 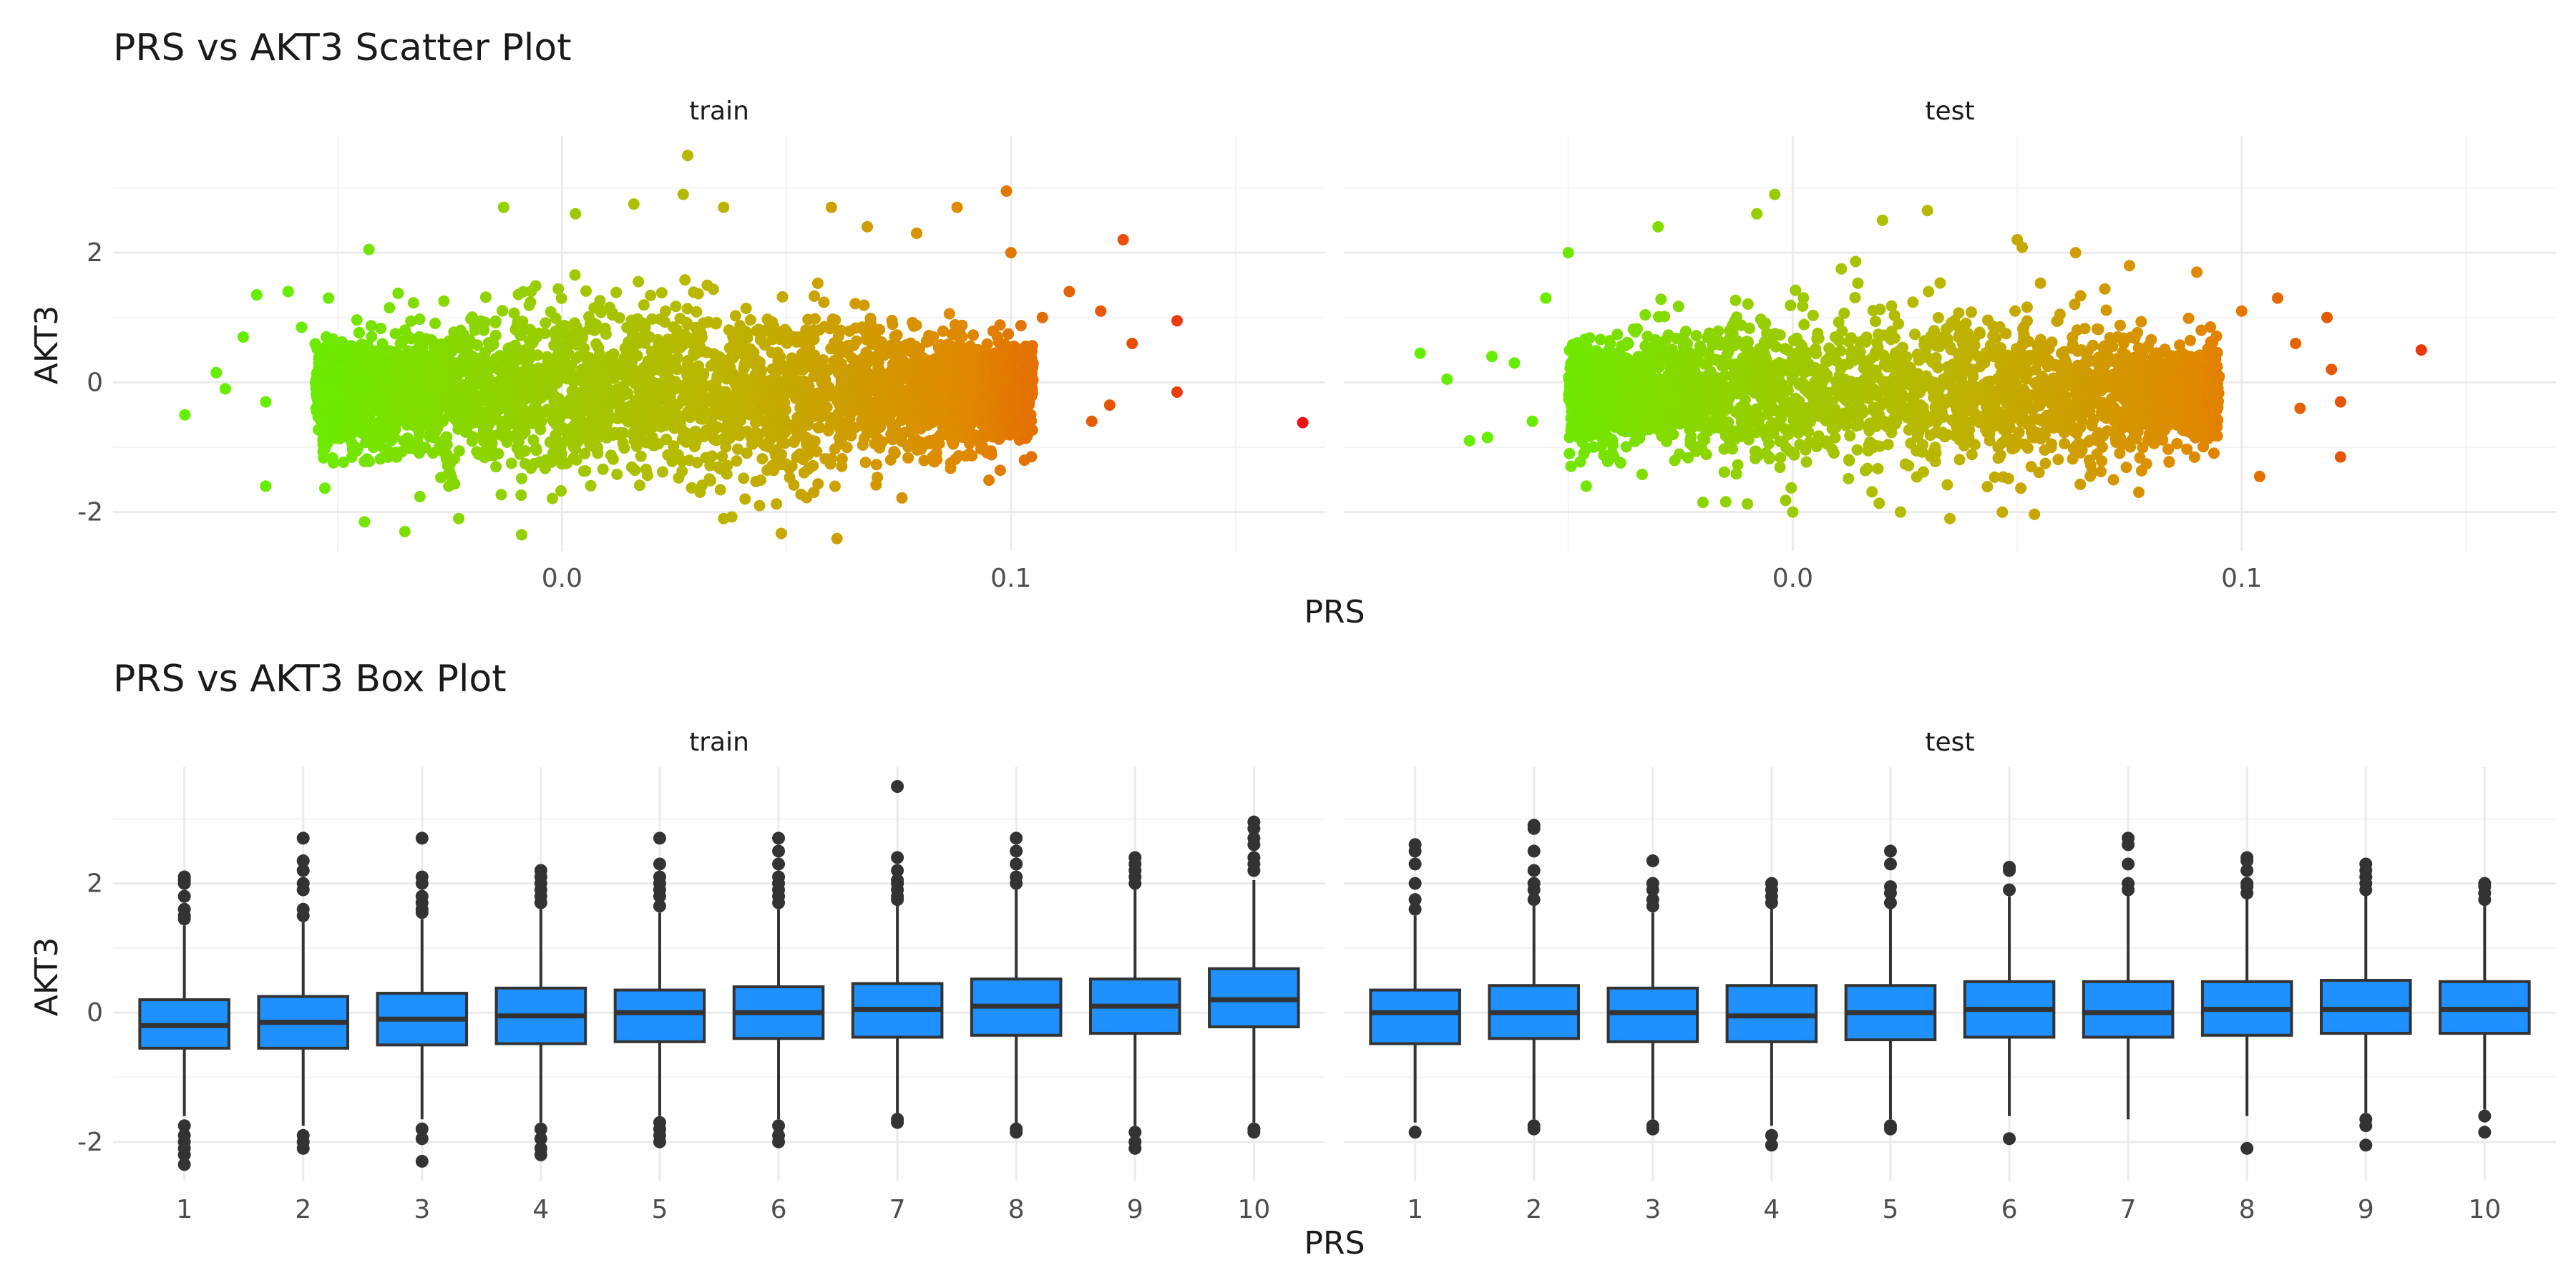 I want to click on scatter-title: PRS vs AKT3 Scatter Plot, so click(x=342, y=48).